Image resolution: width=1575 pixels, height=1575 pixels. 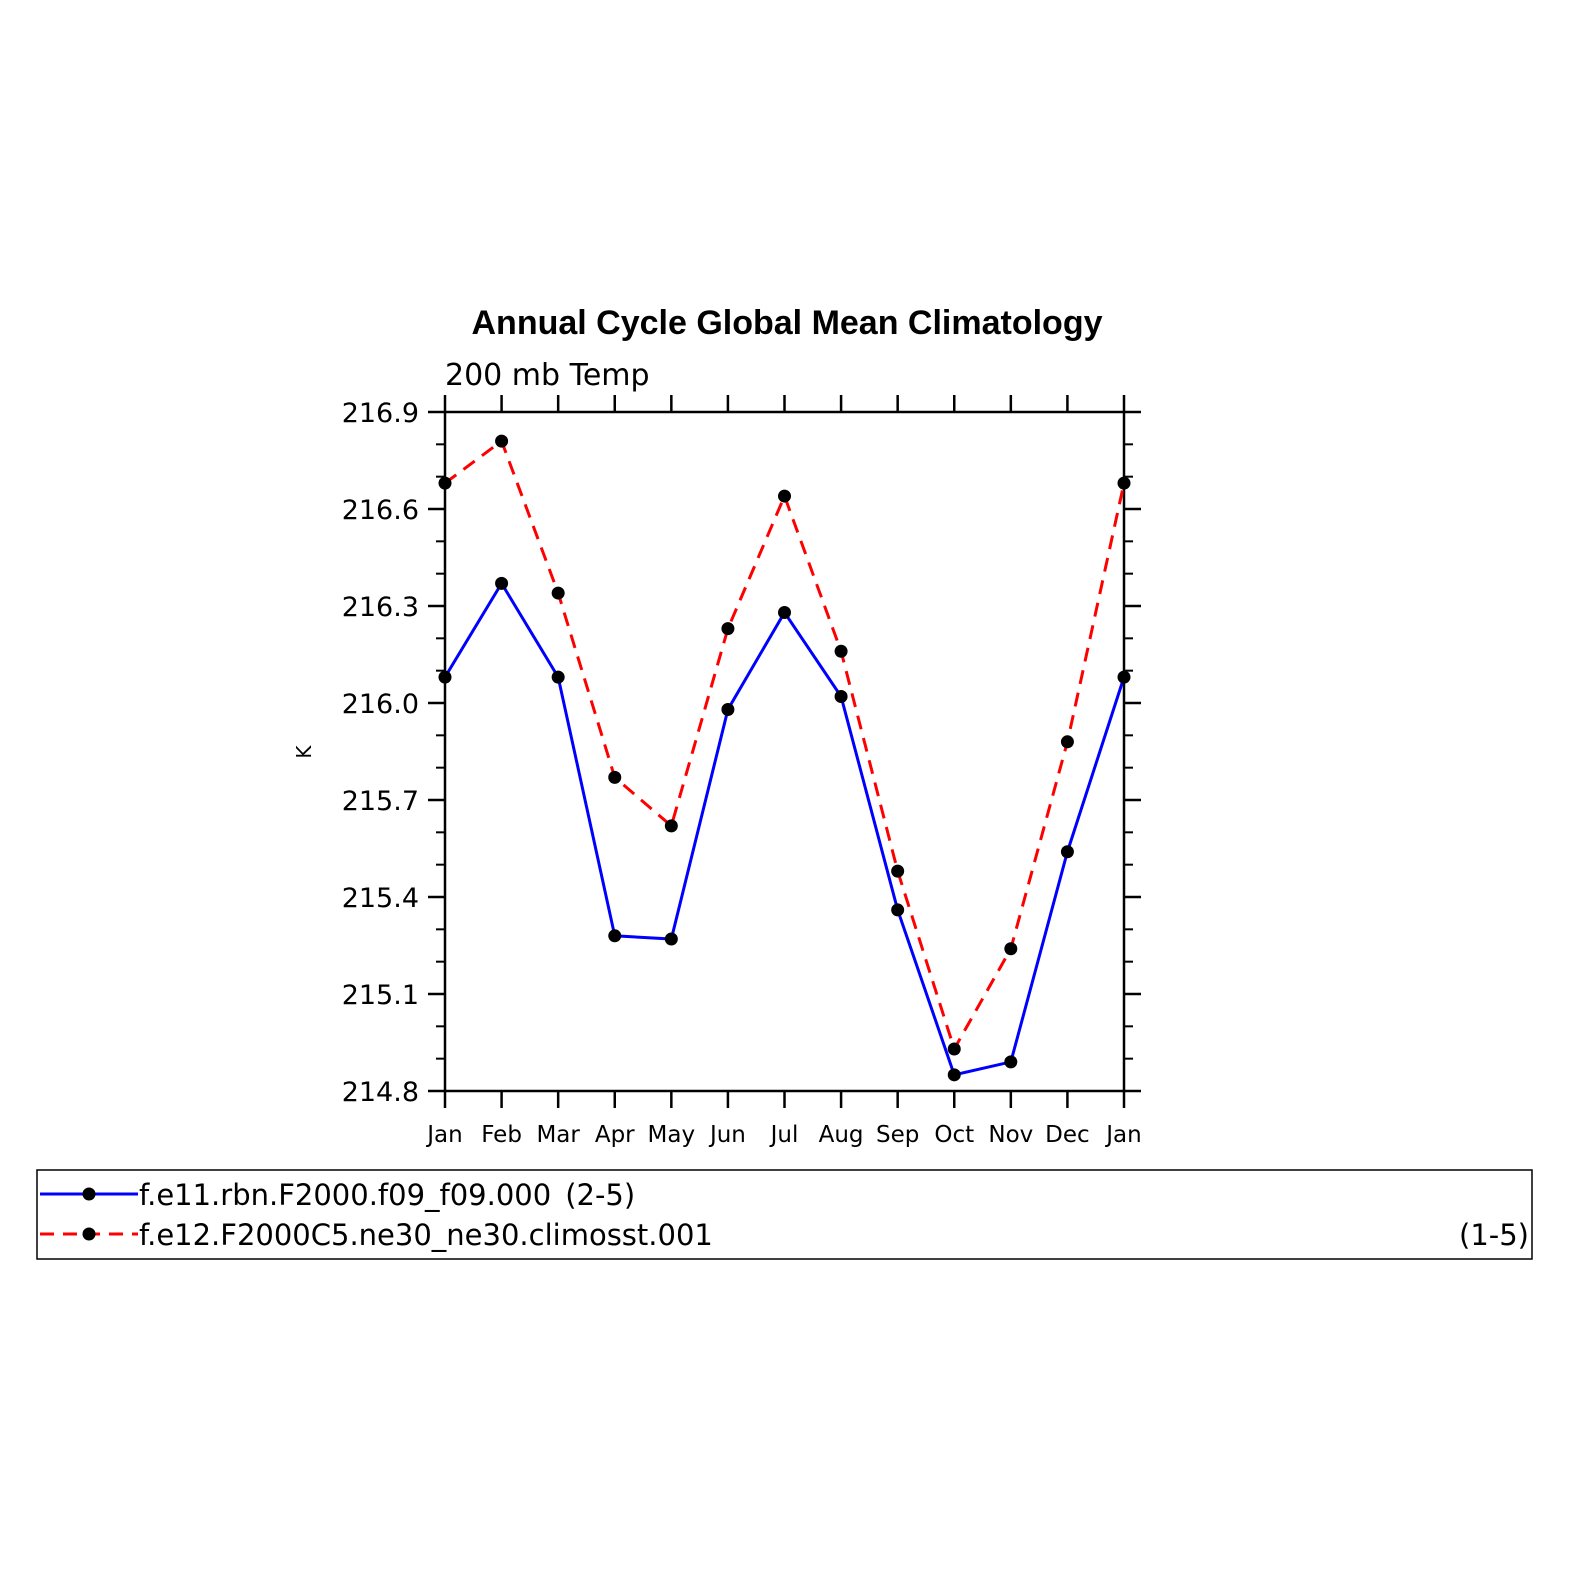 What do you see at coordinates (784, 828) in the screenshot?
I see `series-line` at bounding box center [784, 828].